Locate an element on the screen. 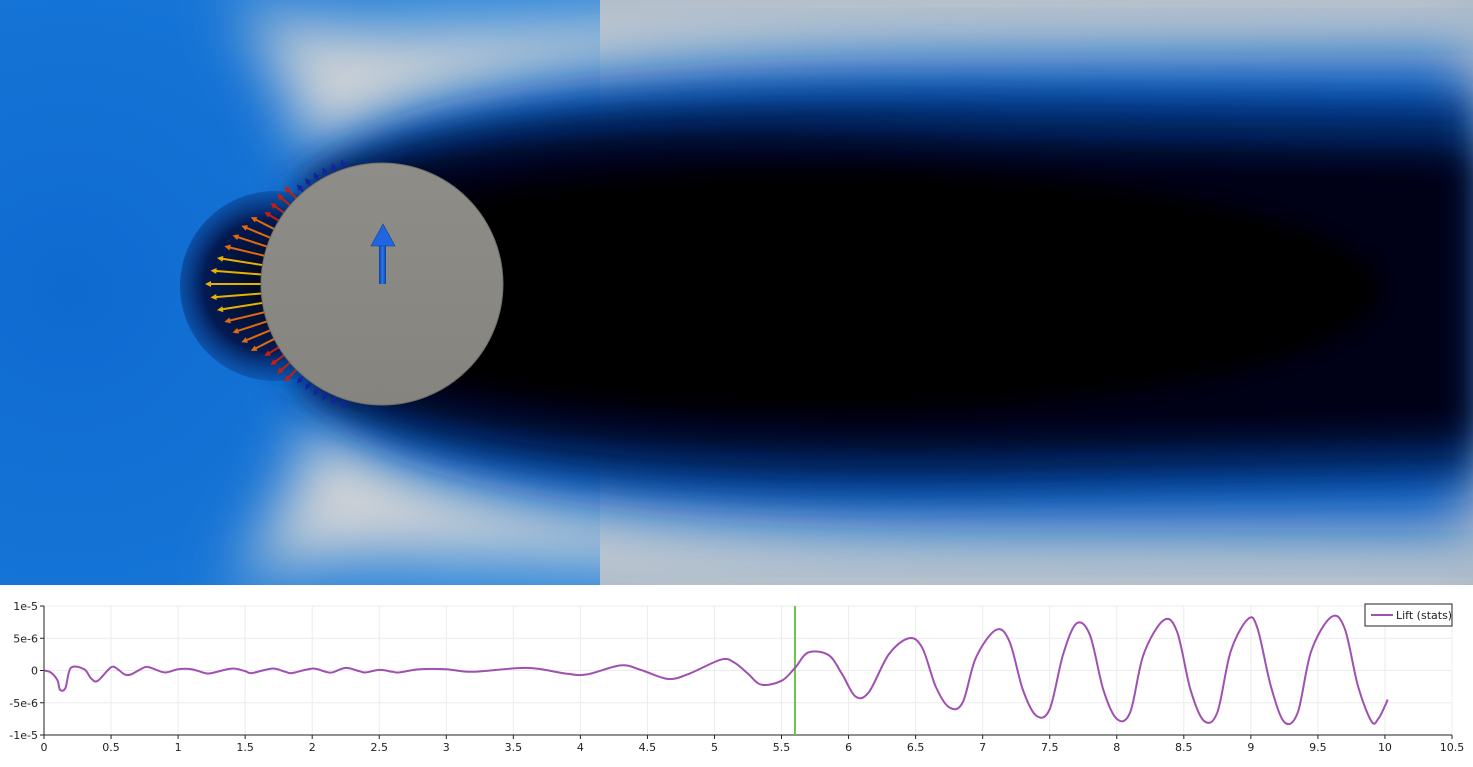  x-tick-label: 2.5 is located at coordinates (379, 747).